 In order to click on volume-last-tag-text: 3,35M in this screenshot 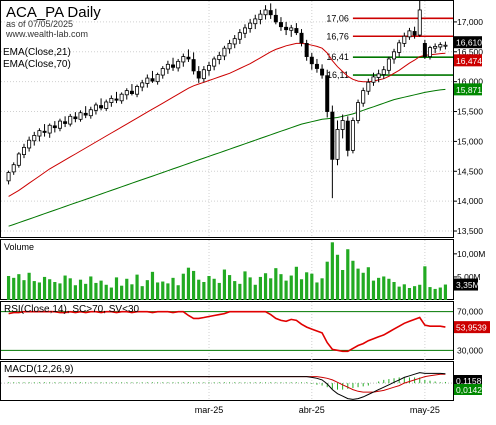, I will do `click(468, 285)`.